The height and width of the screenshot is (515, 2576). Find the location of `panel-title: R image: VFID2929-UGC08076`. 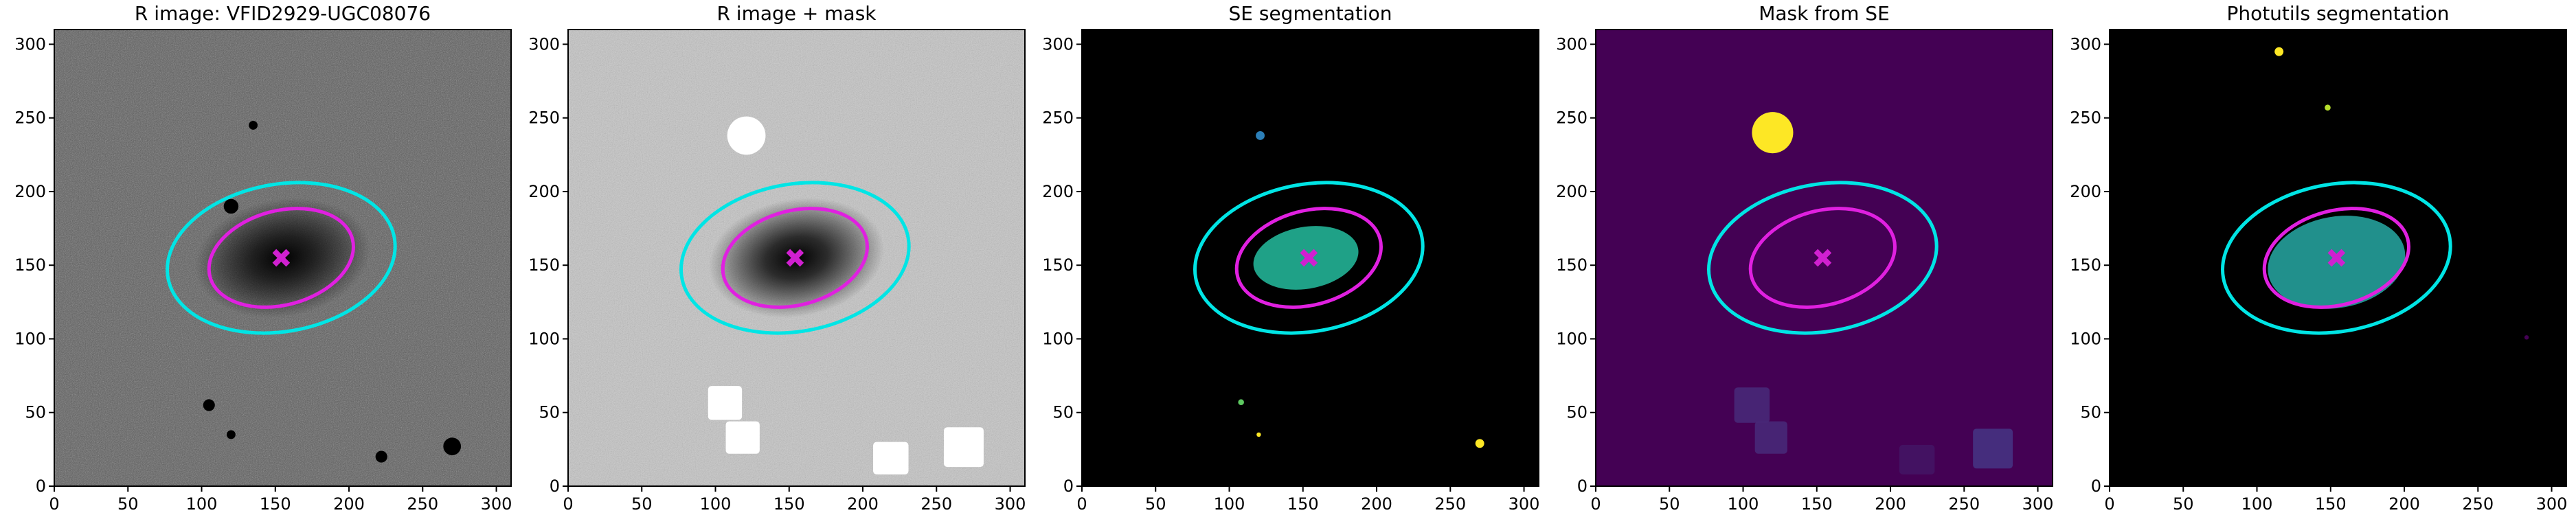

panel-title: R image: VFID2929-UGC08076 is located at coordinates (283, 13).